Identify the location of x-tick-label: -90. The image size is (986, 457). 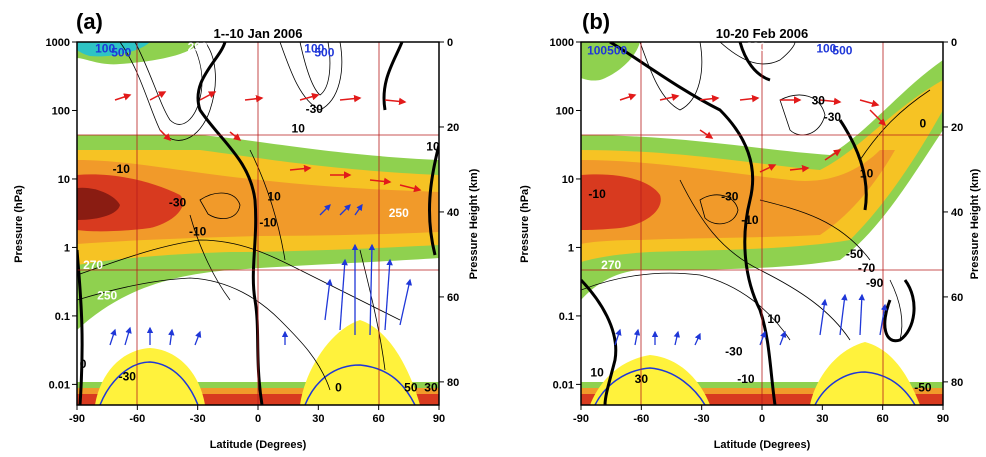
(77, 419).